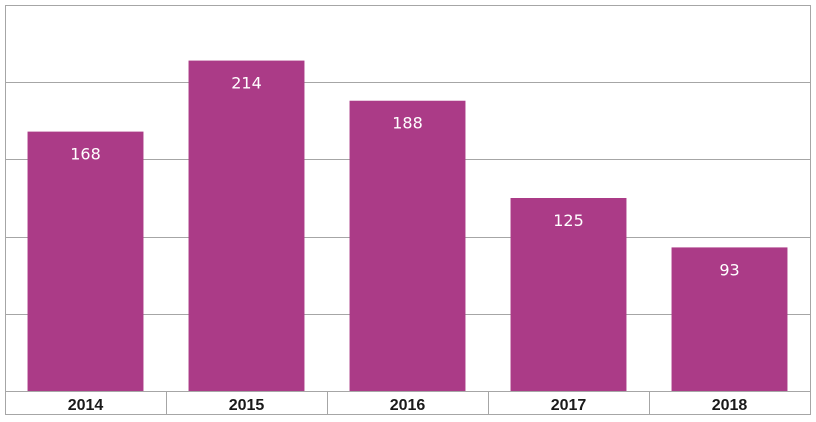 The image size is (816, 422). I want to click on bar-2017, so click(568, 294).